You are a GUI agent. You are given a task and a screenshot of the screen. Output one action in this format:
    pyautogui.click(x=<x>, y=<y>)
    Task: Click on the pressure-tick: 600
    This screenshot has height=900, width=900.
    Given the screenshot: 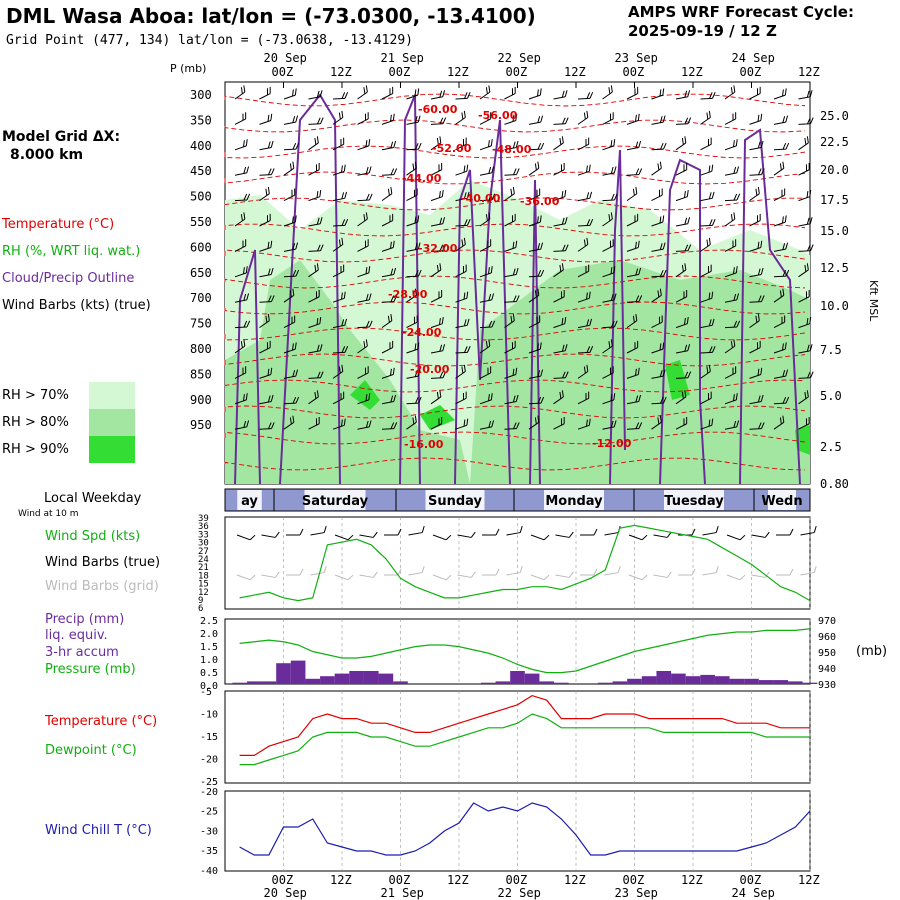 What is the action you would take?
    pyautogui.click(x=201, y=247)
    